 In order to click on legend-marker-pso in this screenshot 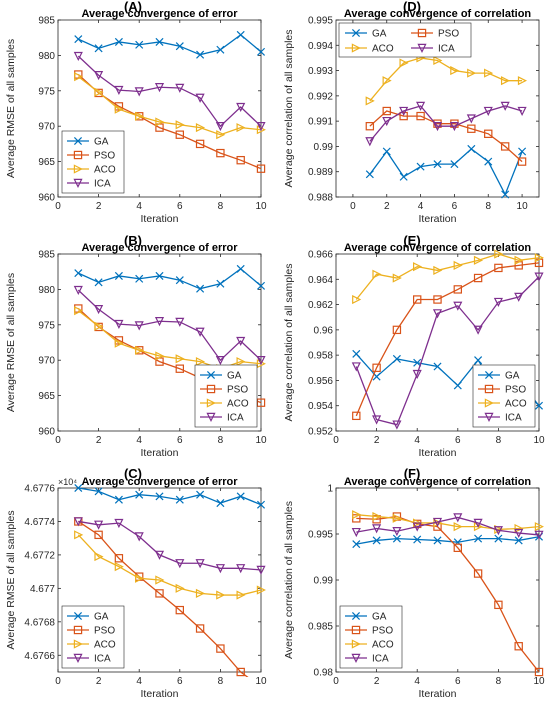, I will do `click(211, 389)`.